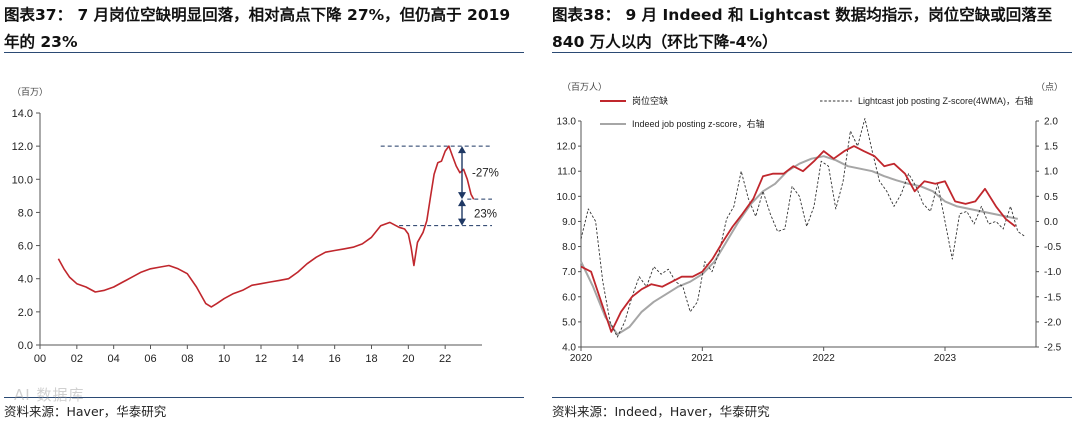 This screenshot has width=1080, height=422. What do you see at coordinates (25, 346) in the screenshot?
I see `left-y-tick-label: 0.0` at bounding box center [25, 346].